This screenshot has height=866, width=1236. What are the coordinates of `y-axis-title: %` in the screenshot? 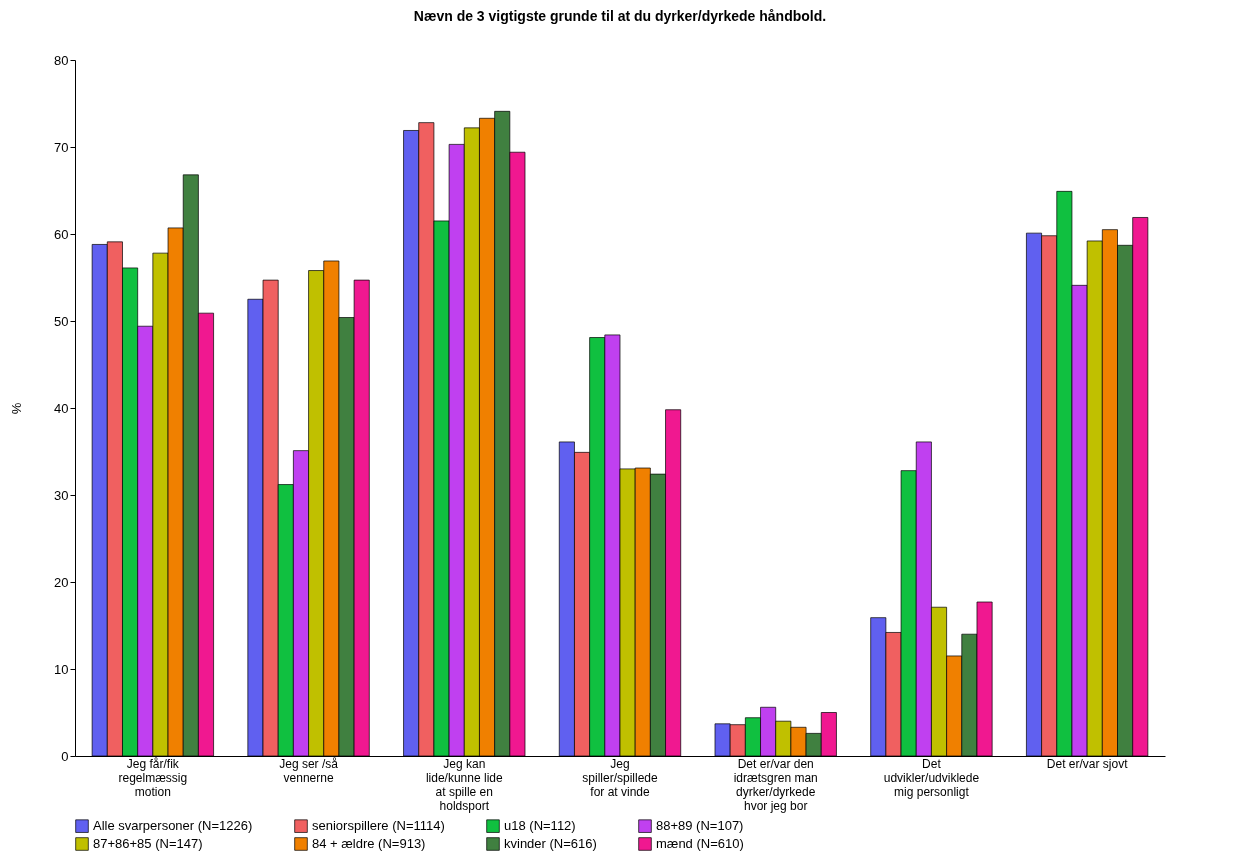 It's located at (17, 408).